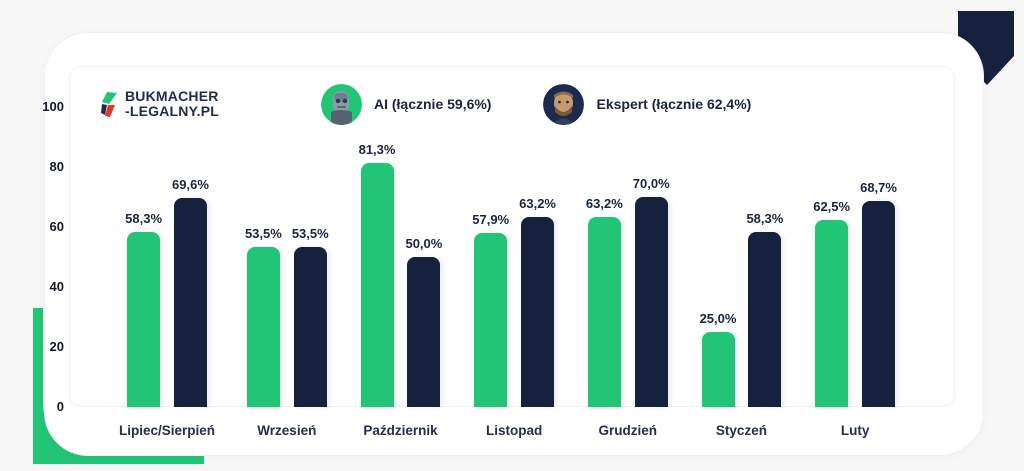 This screenshot has height=471, width=1024. I want to click on bar-column: 68,7%, so click(878, 293).